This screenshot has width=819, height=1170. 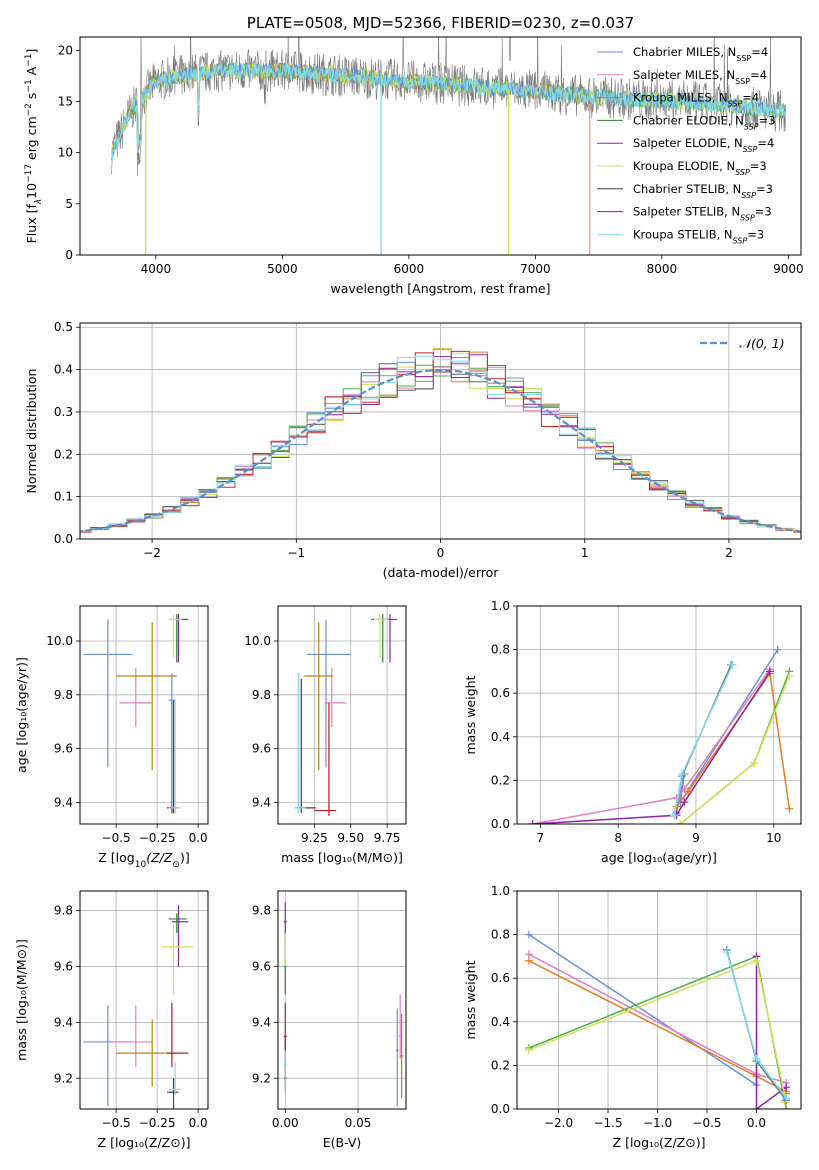 What do you see at coordinates (703, 145) in the screenshot?
I see `legend-entry: Salpeter ELODIE, NSSP=4` at bounding box center [703, 145].